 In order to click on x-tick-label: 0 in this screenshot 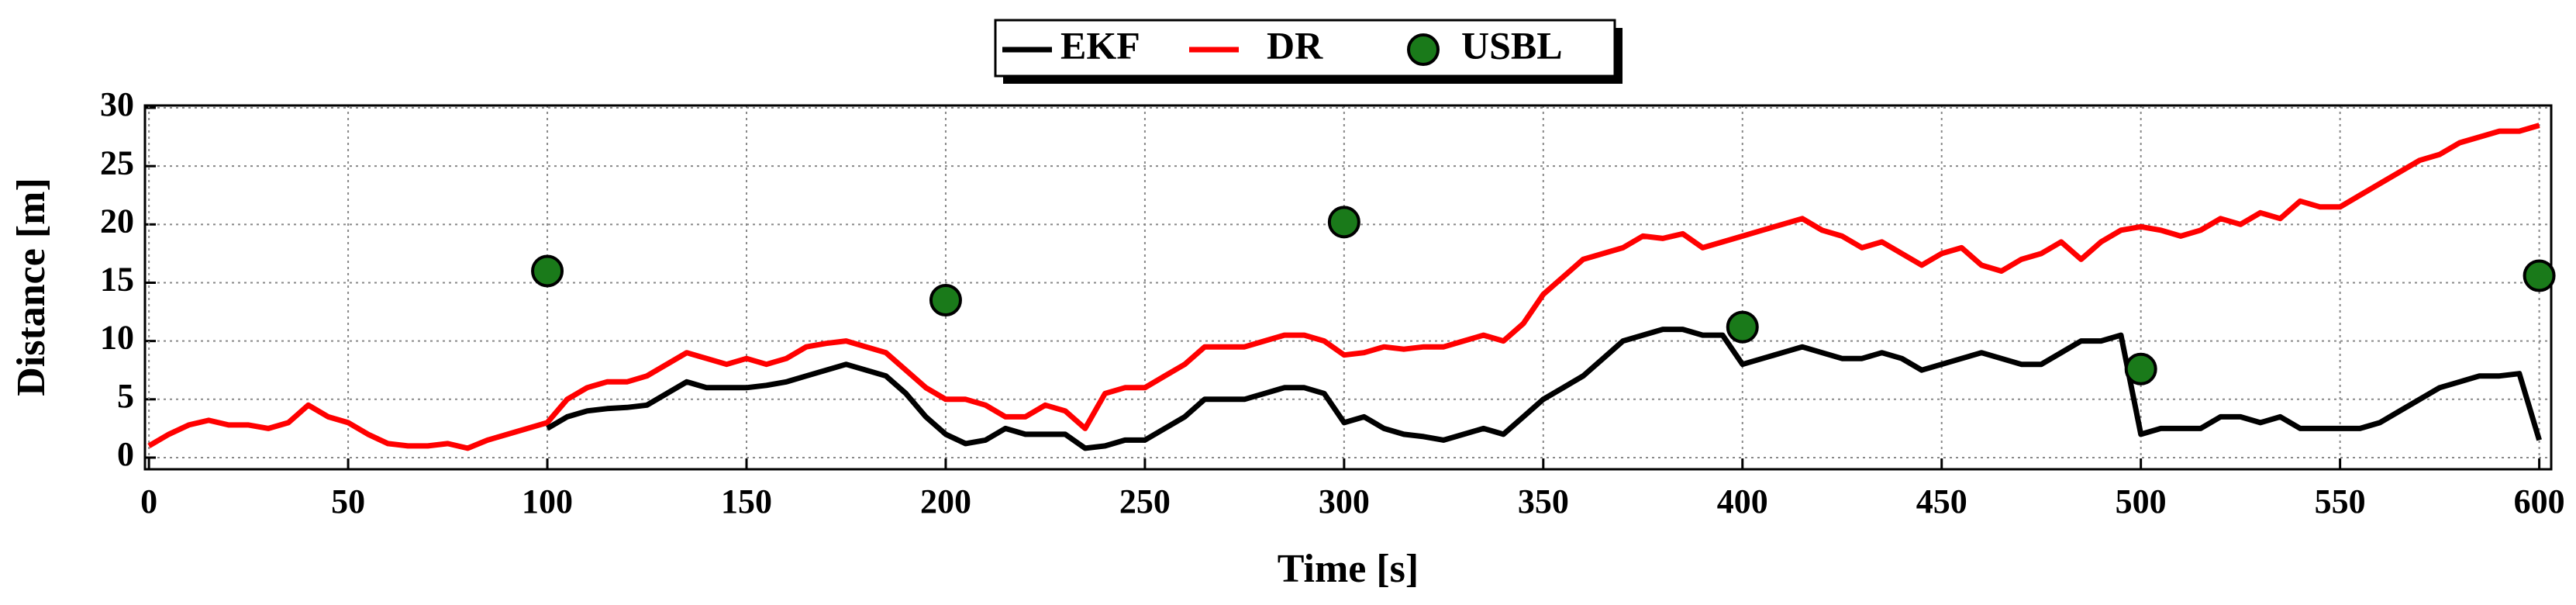, I will do `click(148, 501)`.